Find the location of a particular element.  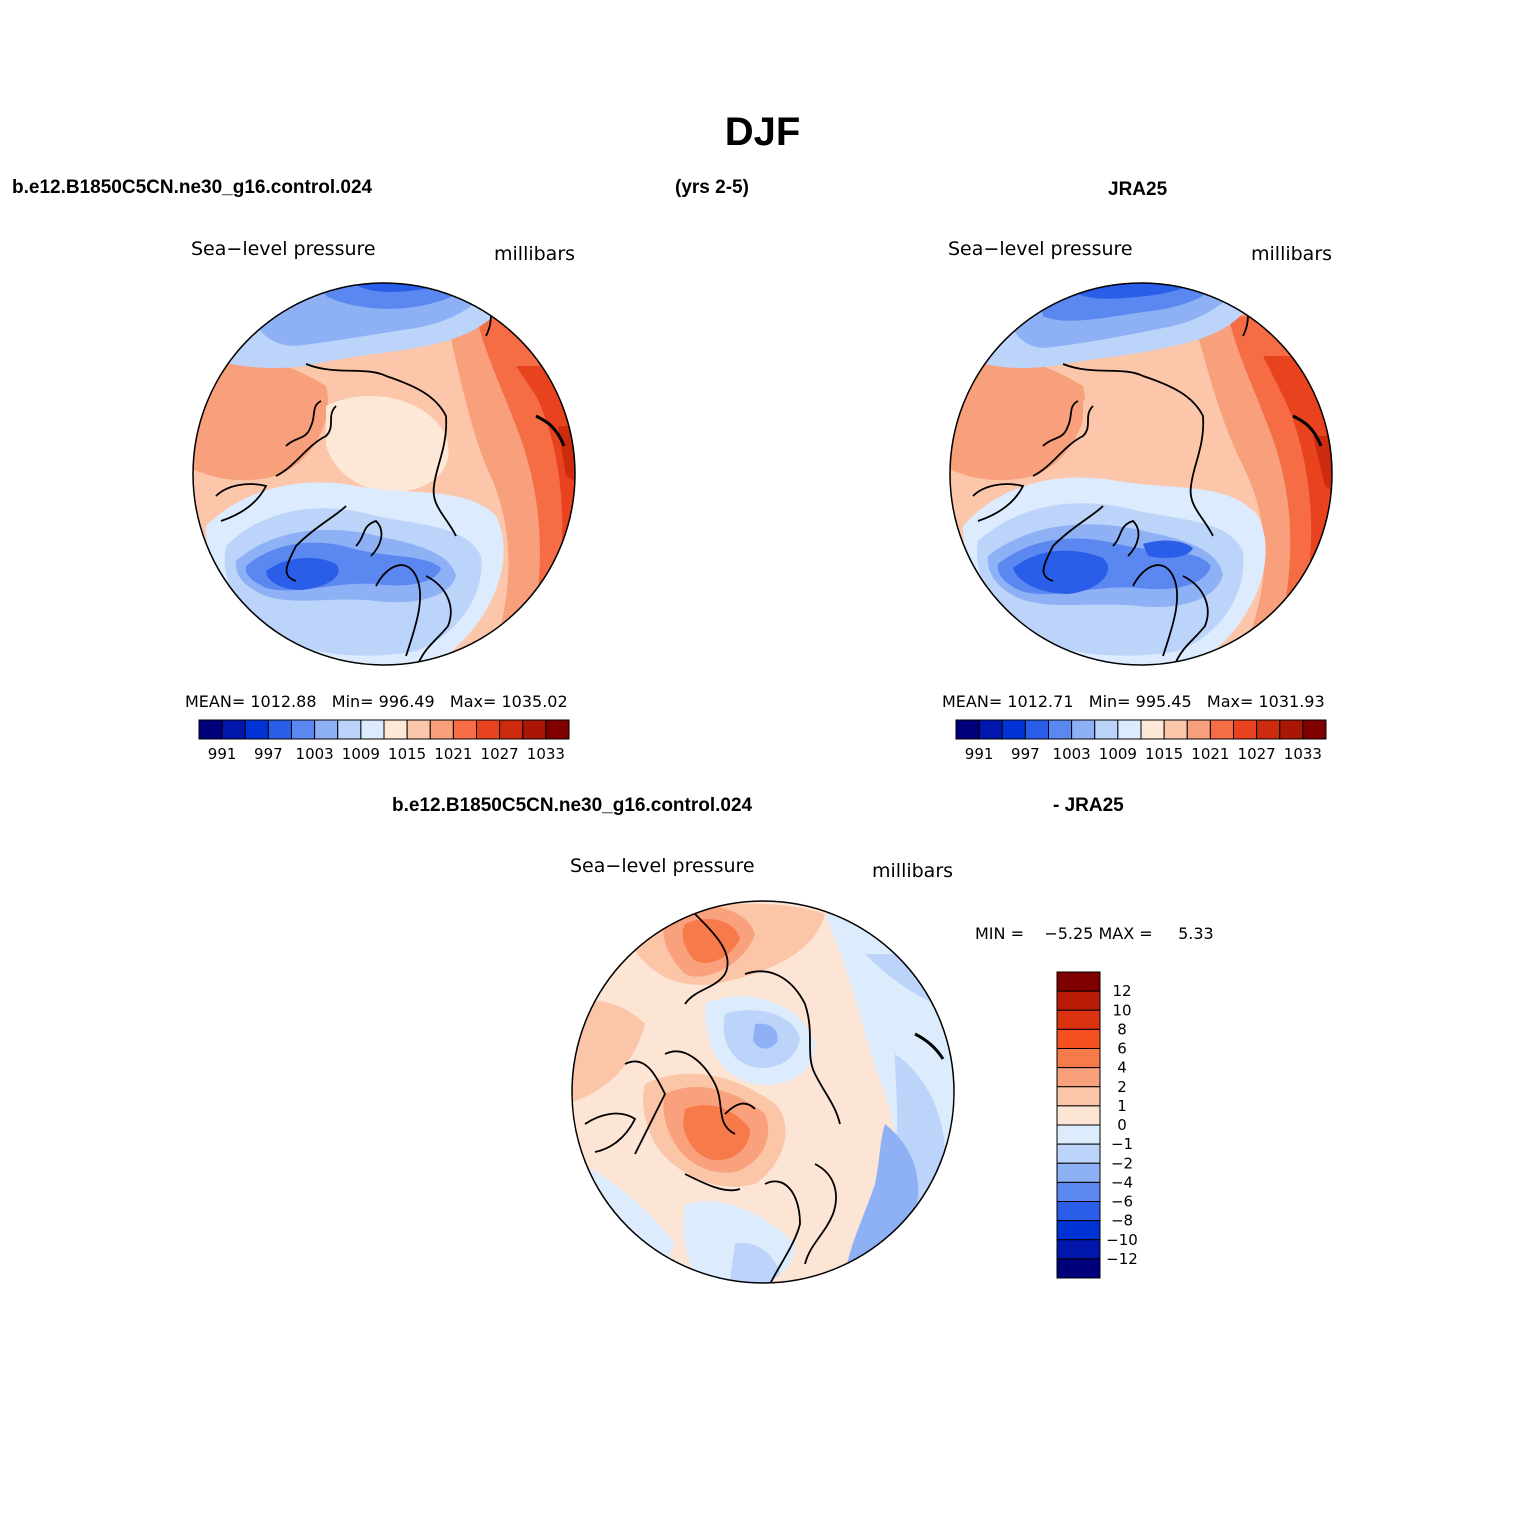

obs-variable-label: Sea−level pressure is located at coordinates (1040, 249).